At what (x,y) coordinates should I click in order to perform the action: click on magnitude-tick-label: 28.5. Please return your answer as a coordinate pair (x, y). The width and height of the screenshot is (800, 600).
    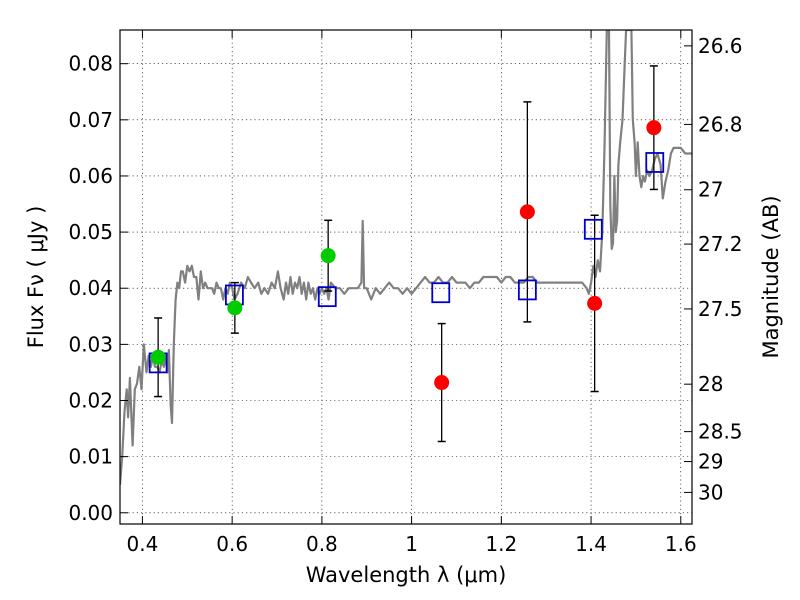
    Looking at the image, I should click on (720, 432).